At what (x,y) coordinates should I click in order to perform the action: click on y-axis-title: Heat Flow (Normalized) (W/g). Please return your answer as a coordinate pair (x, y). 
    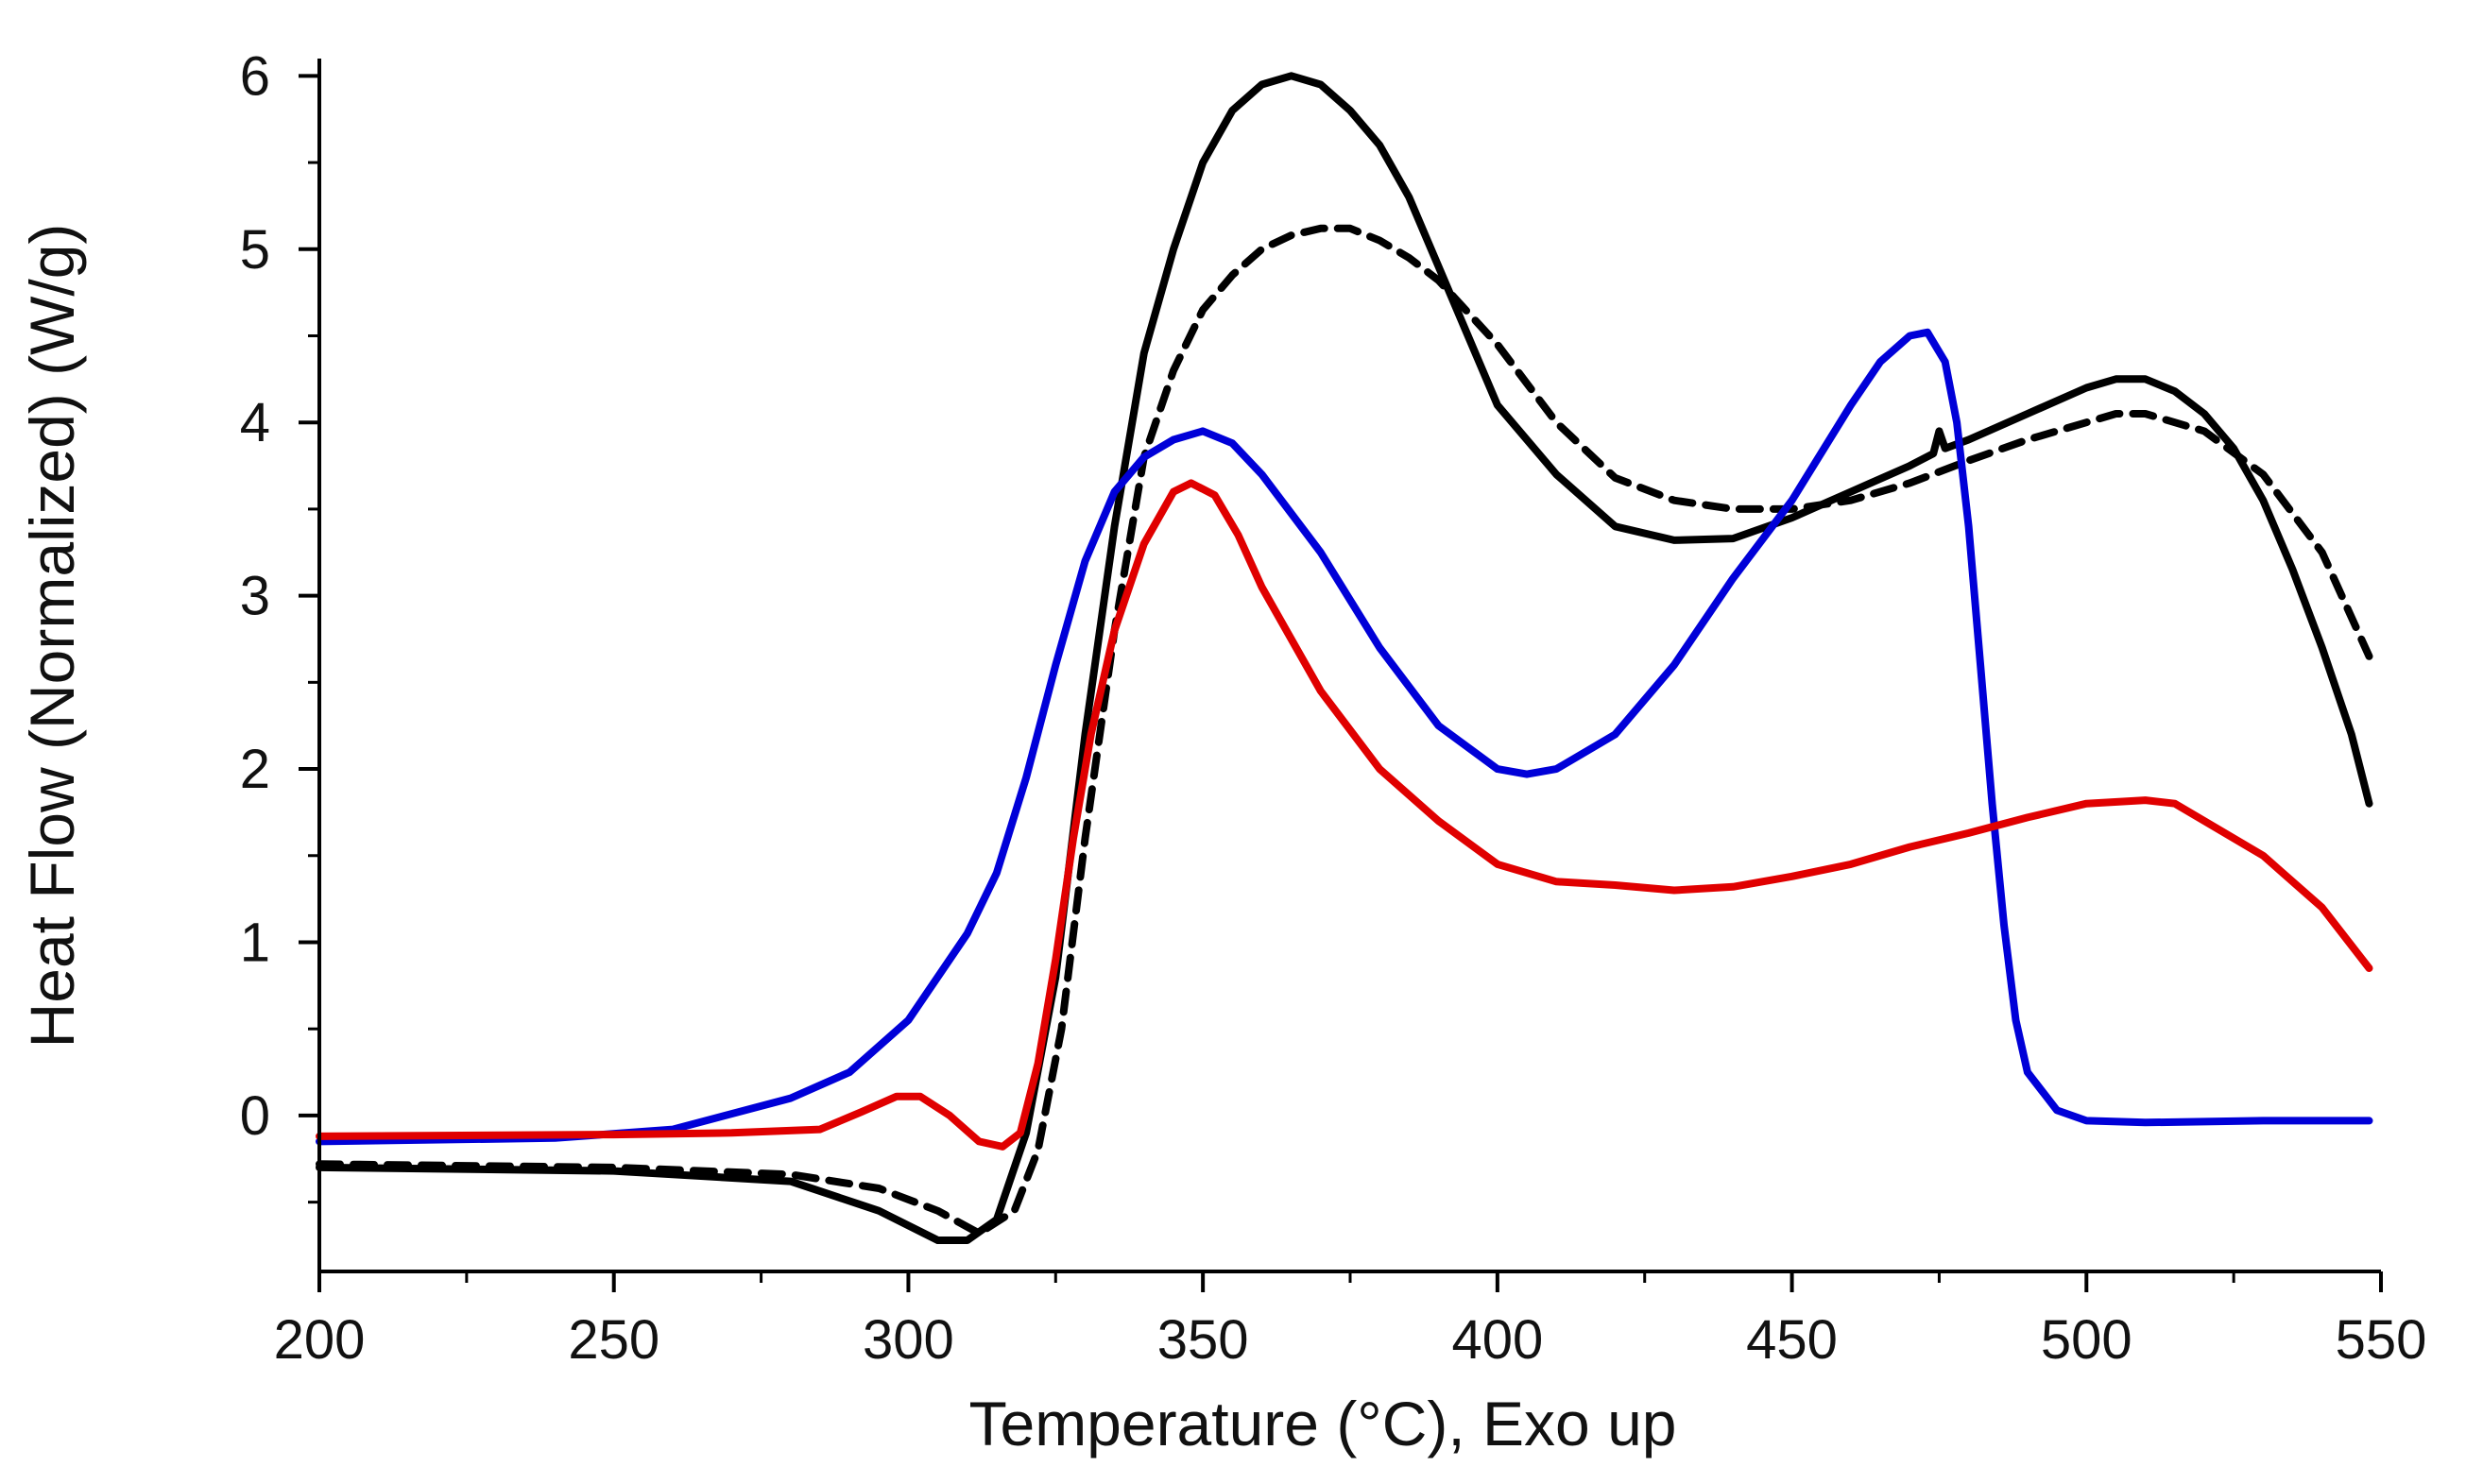
    Looking at the image, I should click on (52, 636).